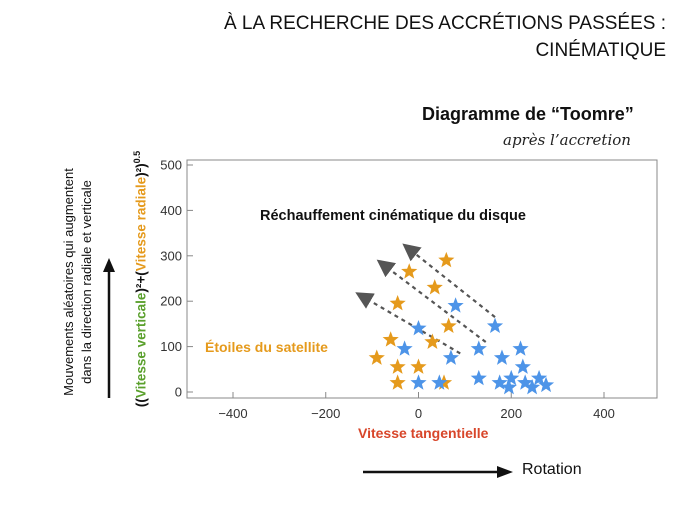  Describe the element at coordinates (444, 23) in the screenshot. I see `slide-title-line1: À LA RECHERCHE DES ACCRÉTIONS PASSÉES :` at that location.